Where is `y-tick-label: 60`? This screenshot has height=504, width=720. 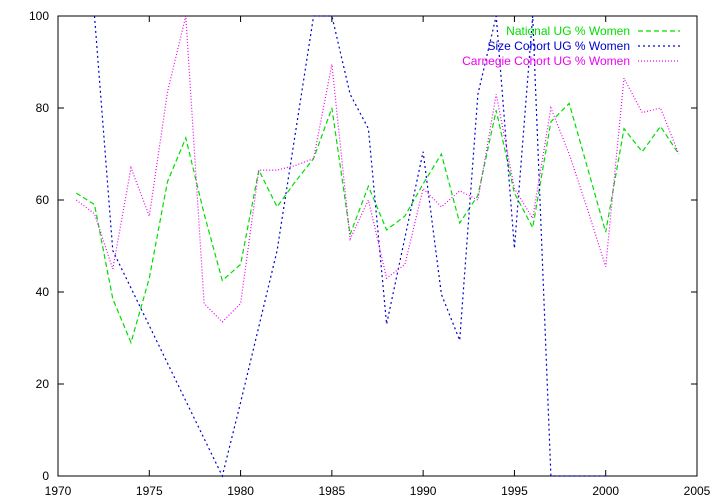
y-tick-label: 60 is located at coordinates (43, 200).